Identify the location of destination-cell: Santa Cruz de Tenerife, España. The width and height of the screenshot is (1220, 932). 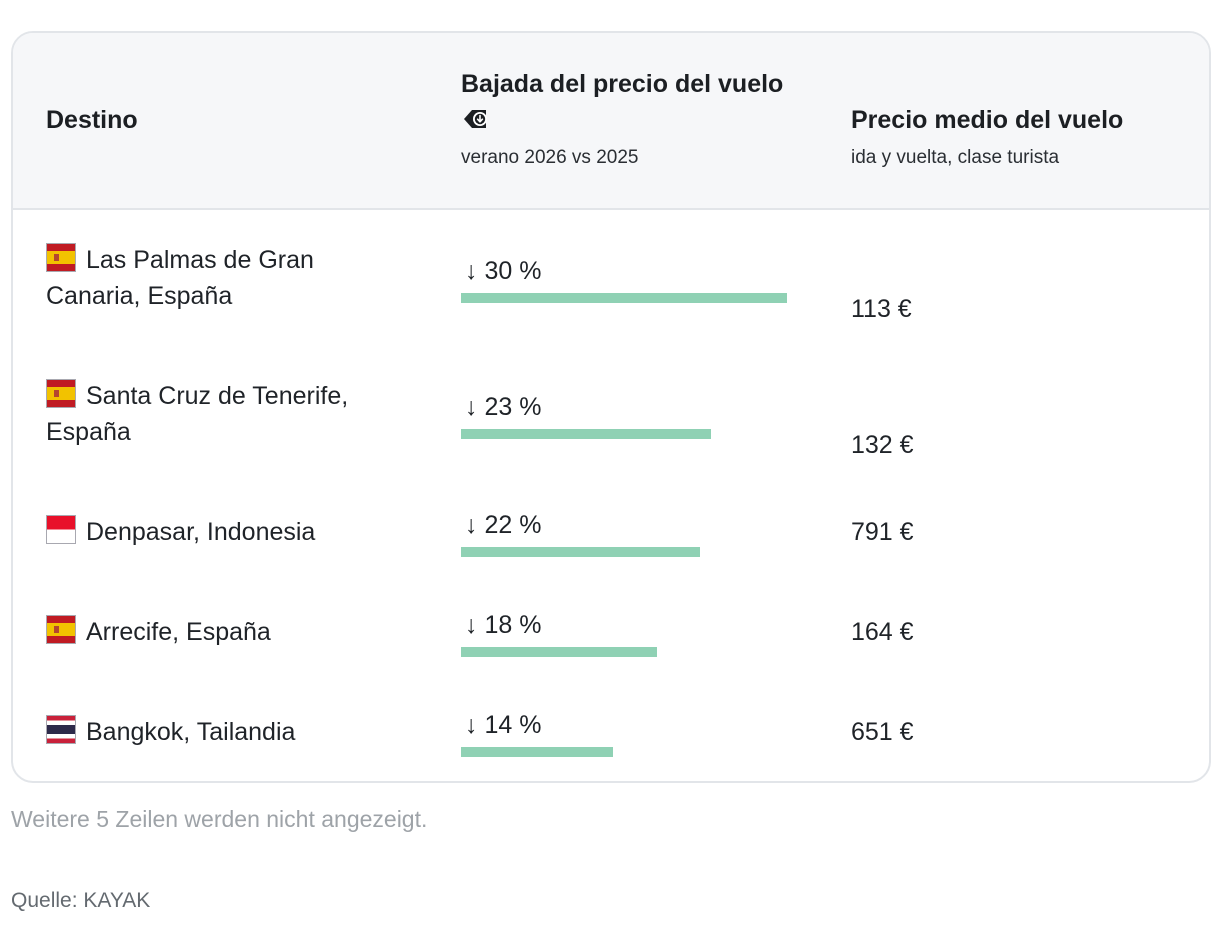
(226, 414).